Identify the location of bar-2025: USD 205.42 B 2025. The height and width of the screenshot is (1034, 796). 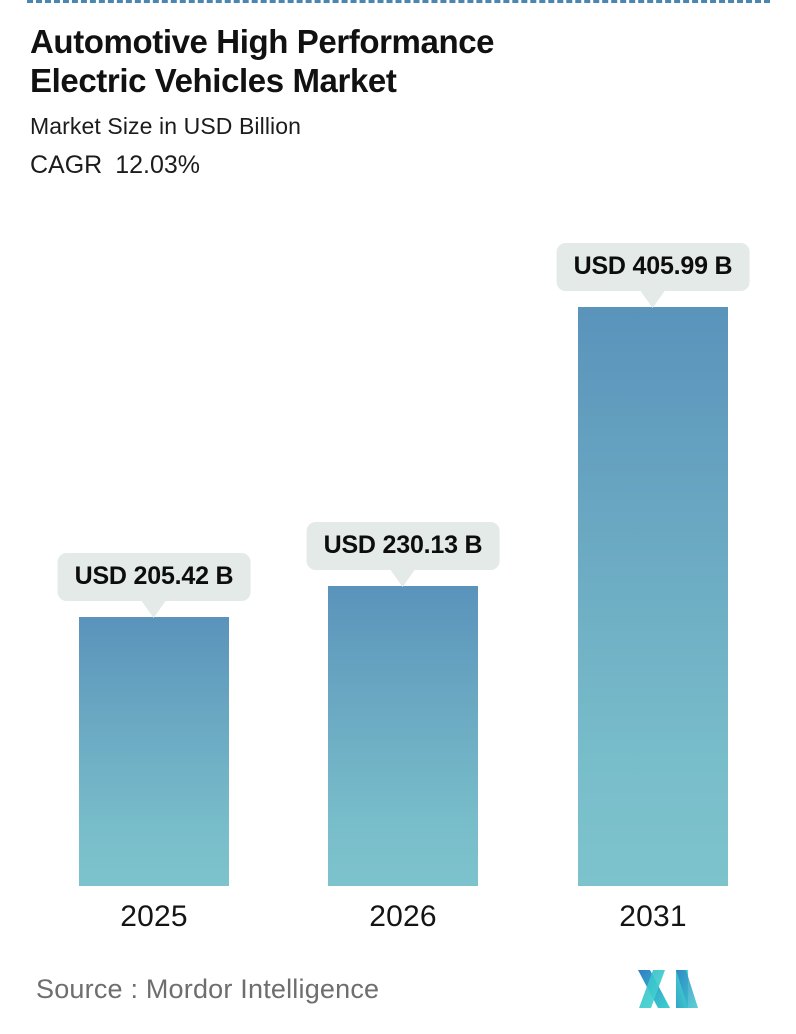
(154, 743).